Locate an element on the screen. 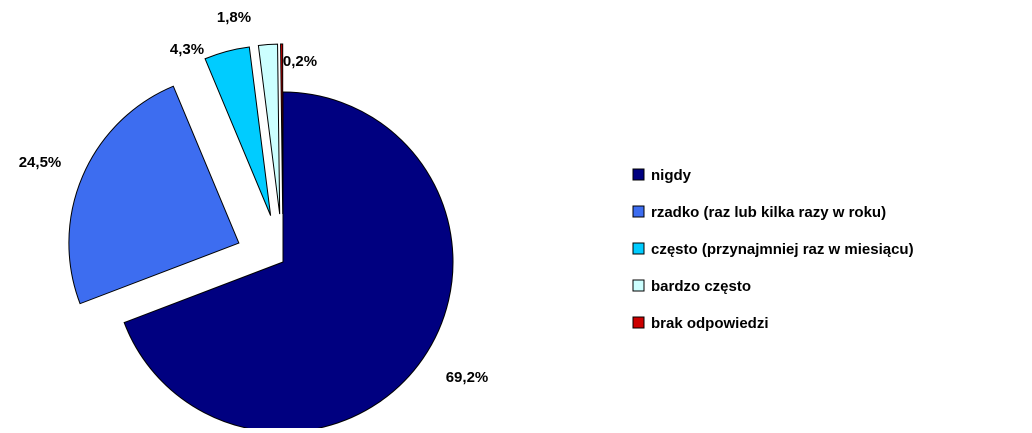  legend-label: brak odpowiedzi is located at coordinates (710, 323).